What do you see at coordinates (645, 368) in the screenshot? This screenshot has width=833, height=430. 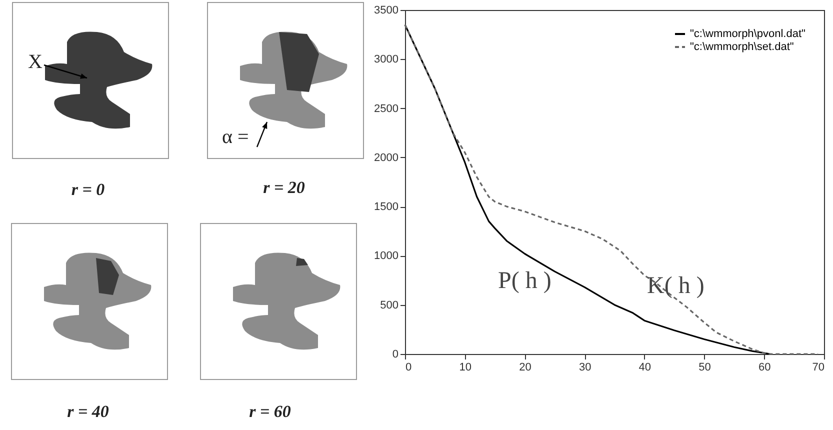 I see `x-tick-label: 40` at bounding box center [645, 368].